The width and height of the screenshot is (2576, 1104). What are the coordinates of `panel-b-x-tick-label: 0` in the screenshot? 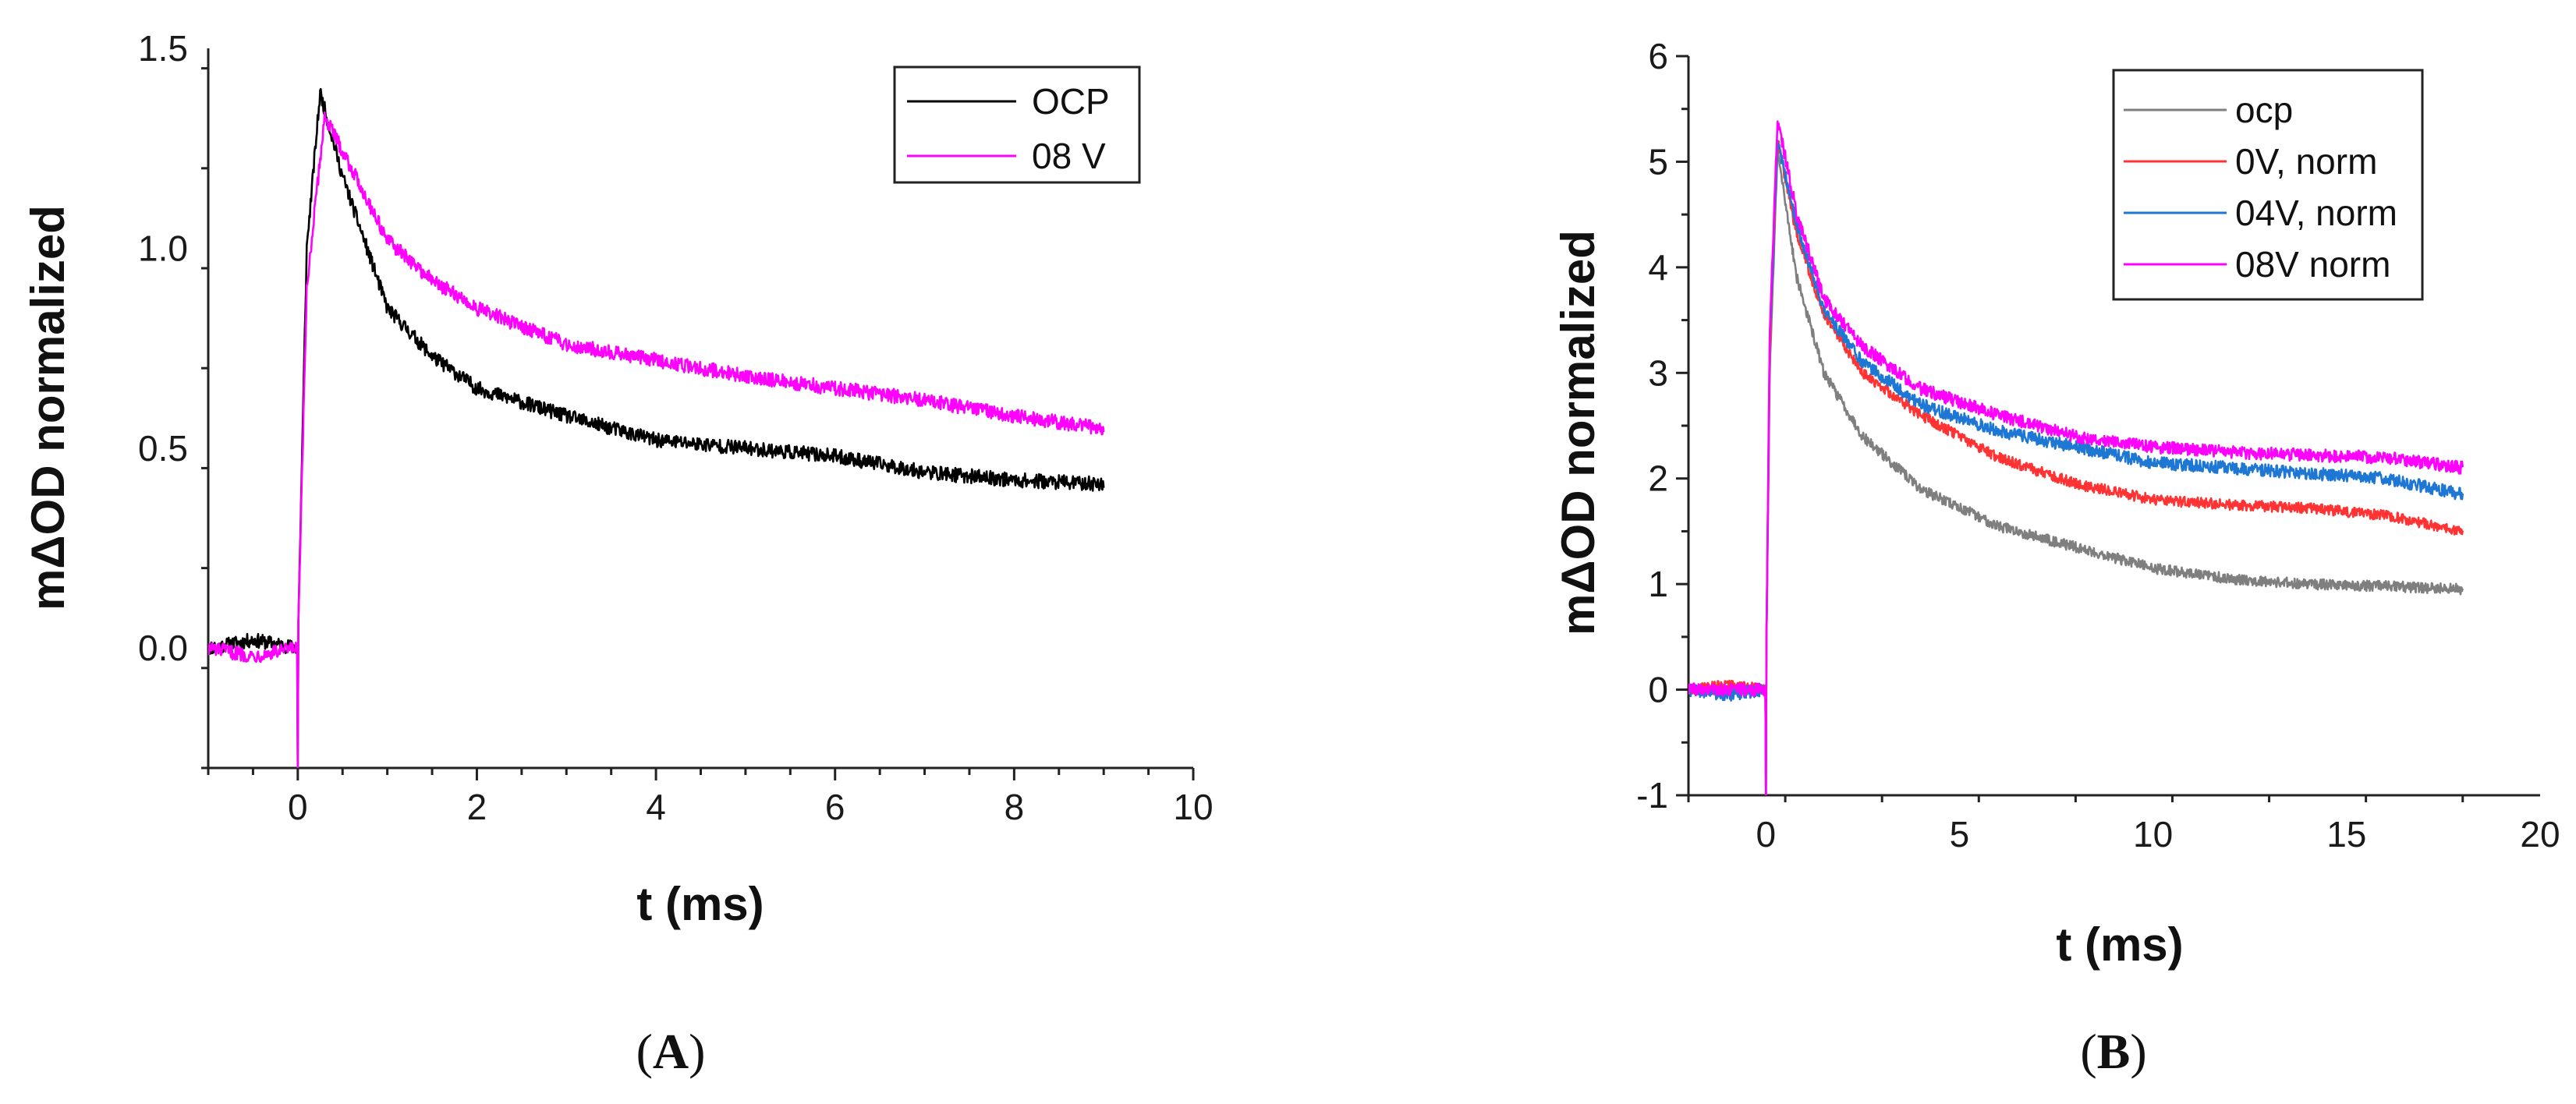 It's located at (1766, 834).